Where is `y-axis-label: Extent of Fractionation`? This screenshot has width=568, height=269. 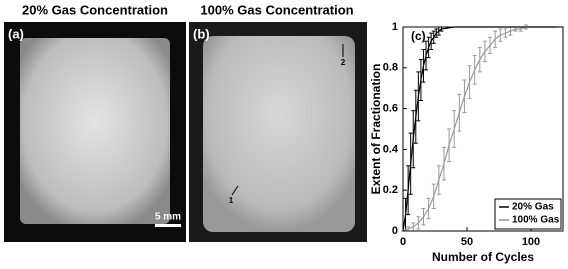 y-axis-label: Extent of Fractionation is located at coordinates (376, 129).